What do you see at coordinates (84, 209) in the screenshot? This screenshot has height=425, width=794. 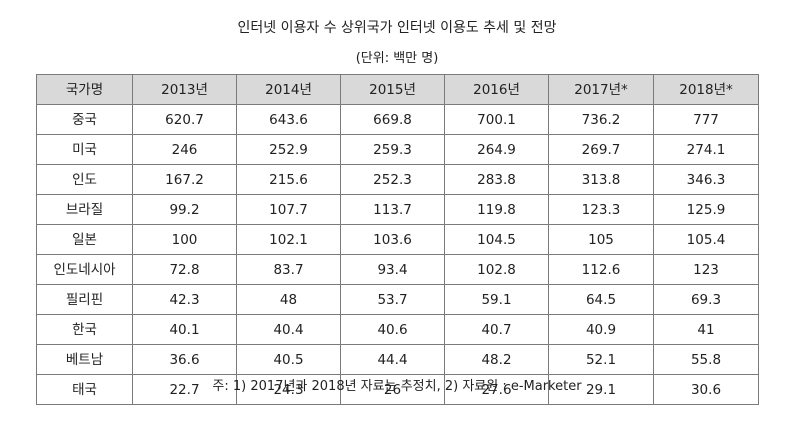 I see `row-country: 브라질` at bounding box center [84, 209].